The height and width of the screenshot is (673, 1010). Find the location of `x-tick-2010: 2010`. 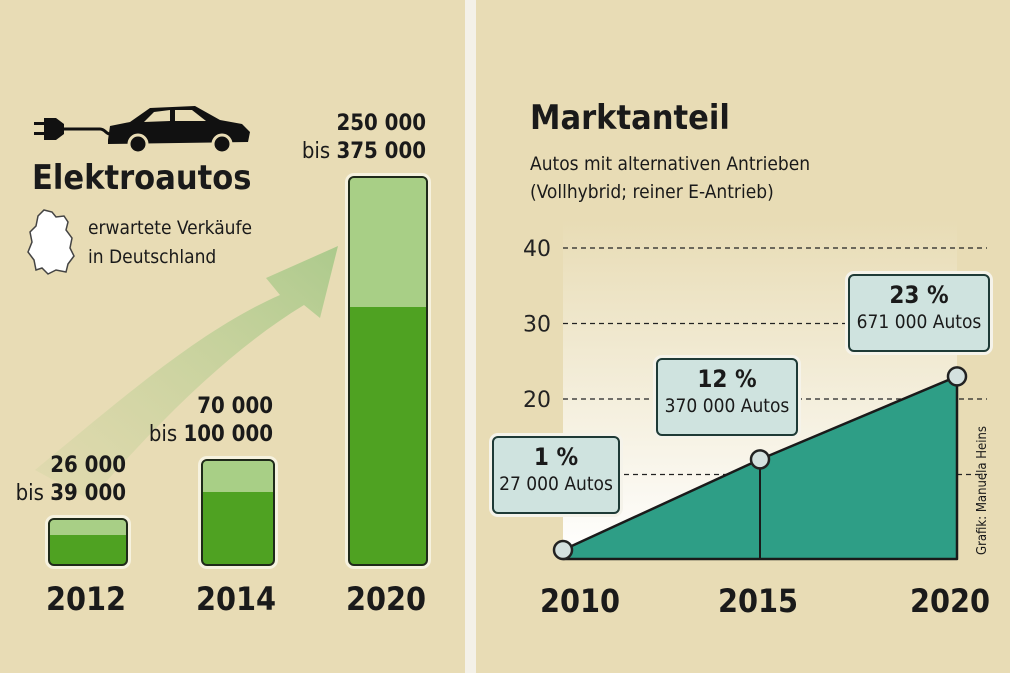

x-tick-2010: 2010 is located at coordinates (580, 601).